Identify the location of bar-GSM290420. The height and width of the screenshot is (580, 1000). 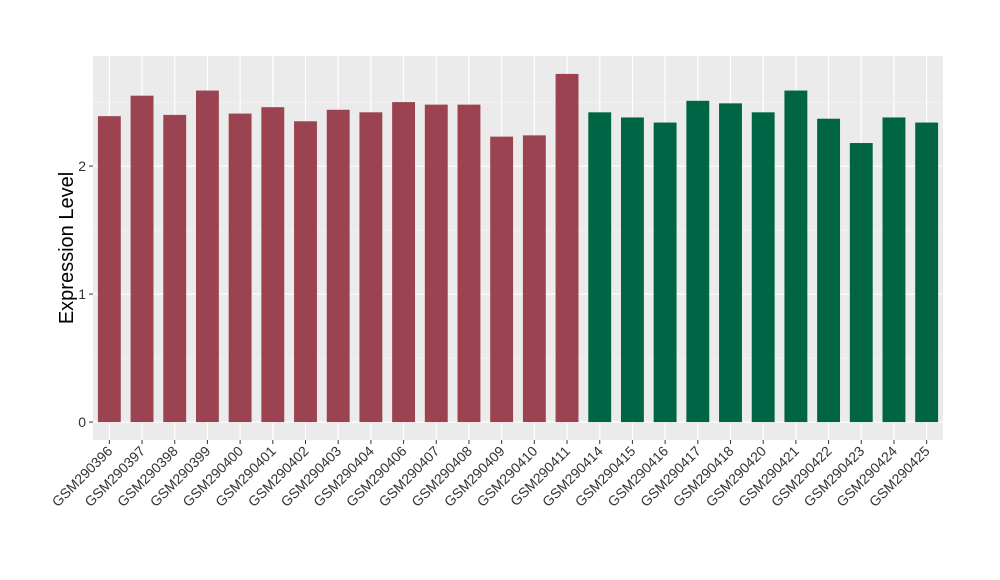
(763, 267).